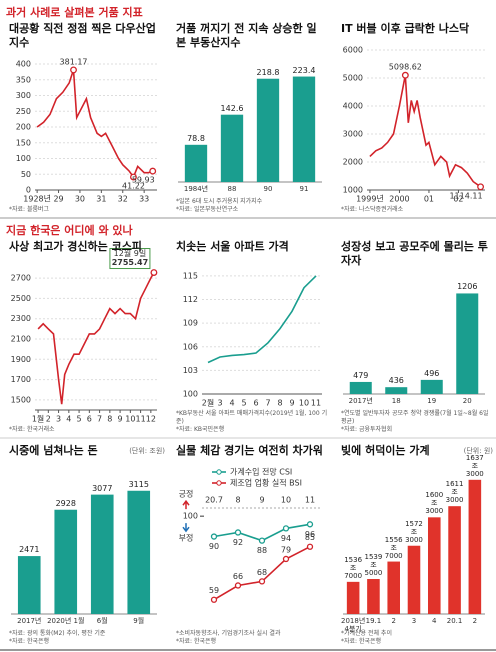  Describe the element at coordinates (38, 419) in the screenshot. I see `x-tick-label: 1월` at that location.